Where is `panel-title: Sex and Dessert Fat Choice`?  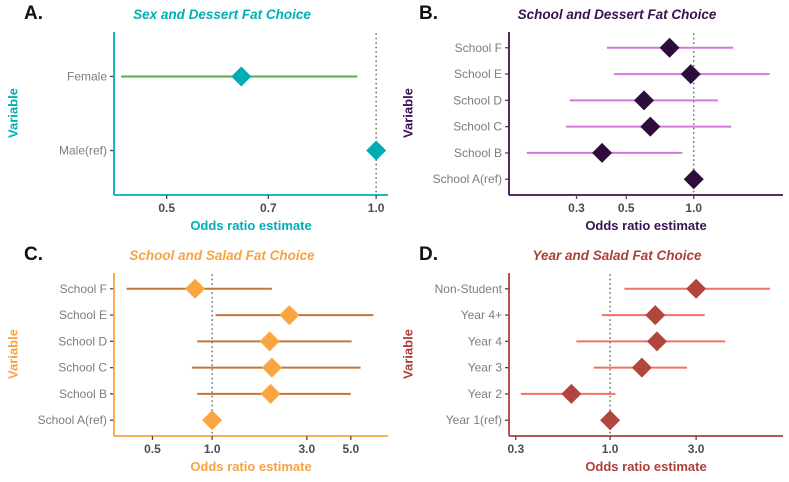
panel-title: Sex and Dessert Fat Choice is located at coordinates (222, 14).